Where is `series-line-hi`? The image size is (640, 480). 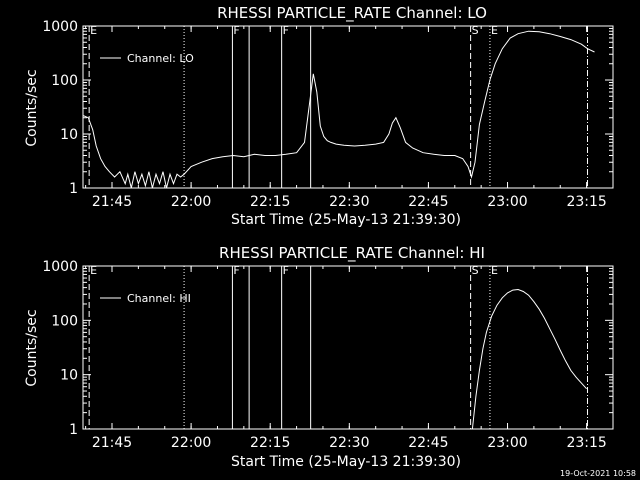
series-line-hi is located at coordinates (529, 359).